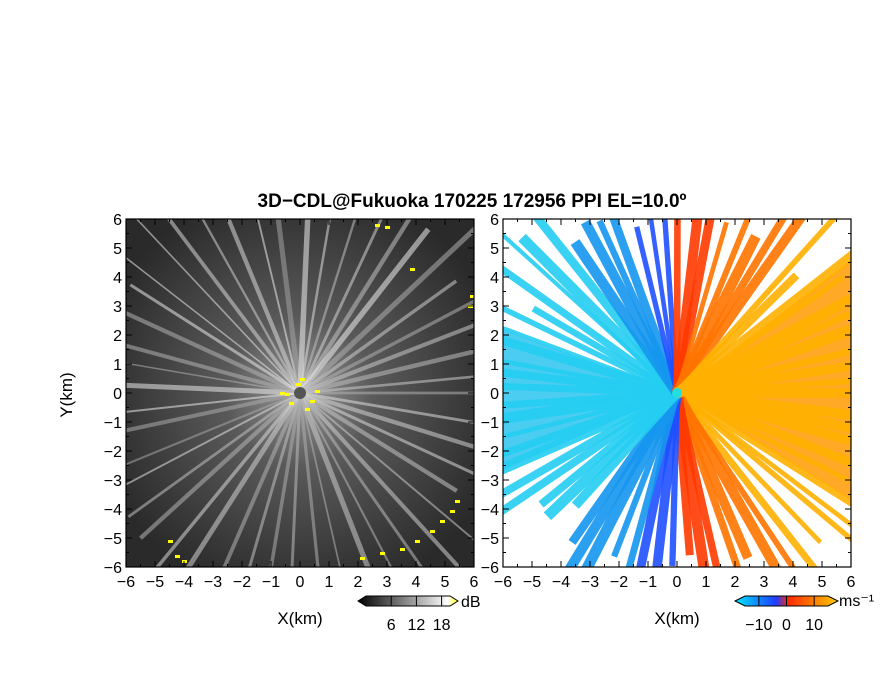 This screenshot has width=880, height=680. Describe the element at coordinates (851, 582) in the screenshot. I see `x-tick-label: 6` at that location.